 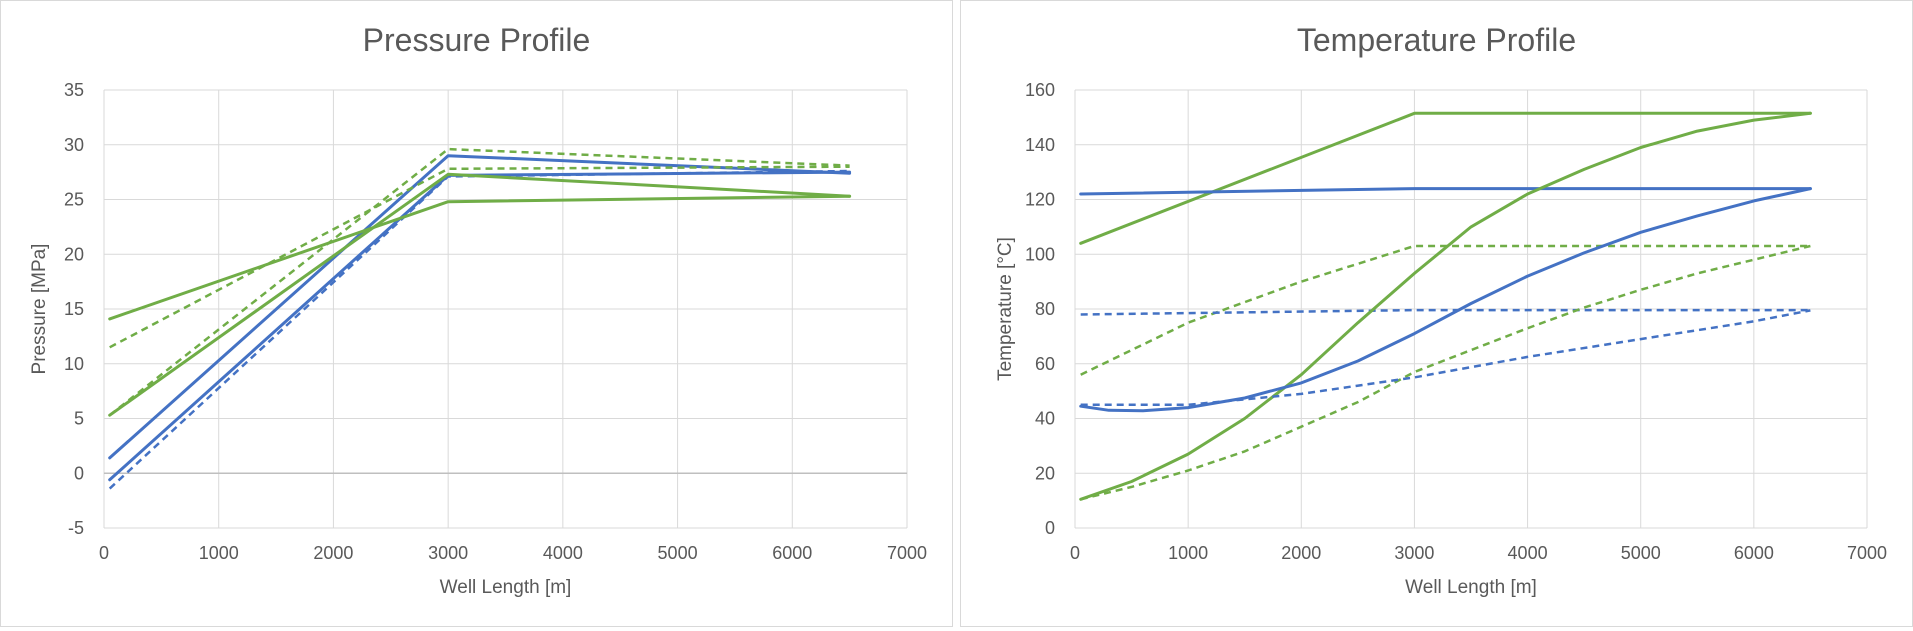 What do you see at coordinates (39, 309) in the screenshot?
I see `y-axis-label: Pressure [MPa]` at bounding box center [39, 309].